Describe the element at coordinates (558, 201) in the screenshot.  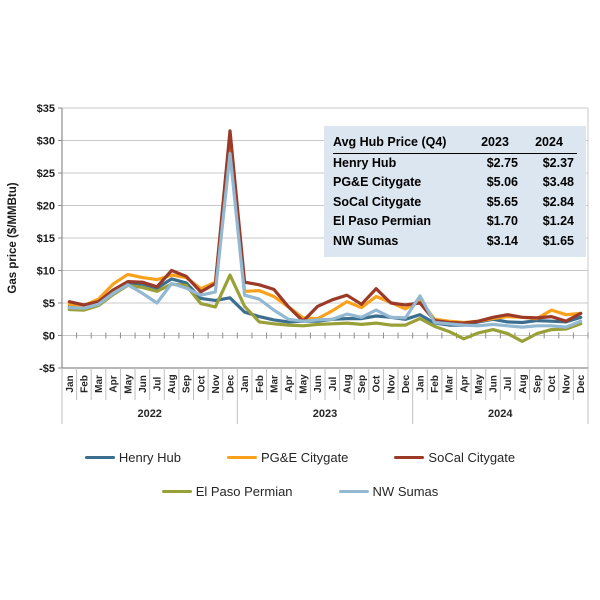
I see `table-row-2024: $2.84` at that location.